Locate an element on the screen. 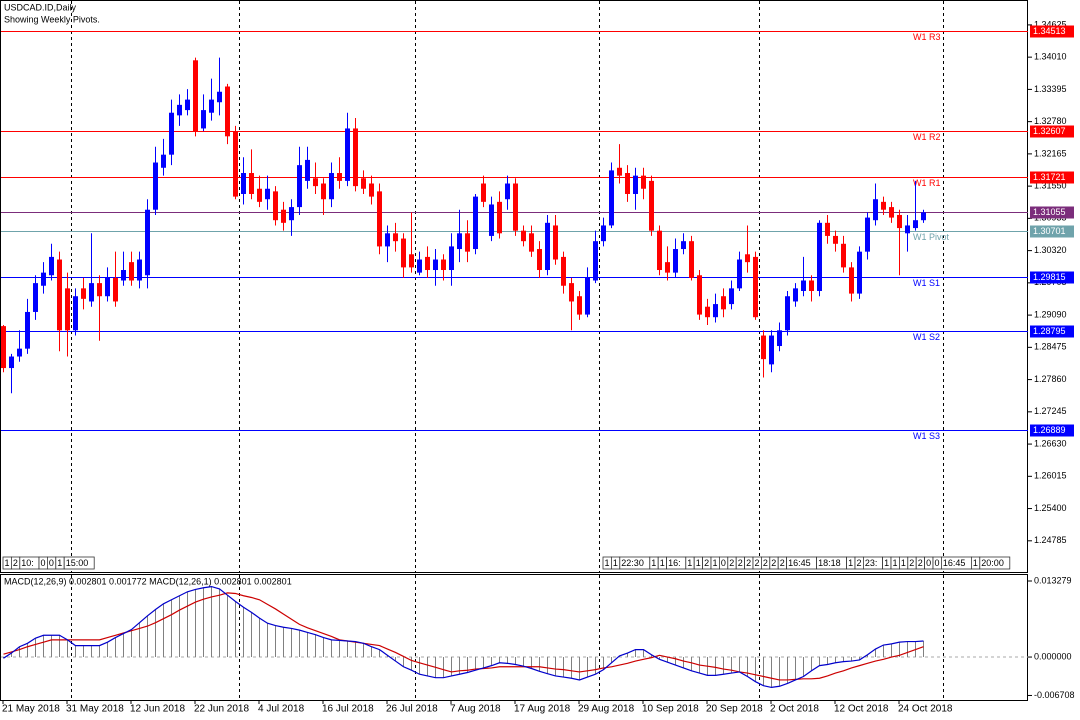 The width and height of the screenshot is (1080, 720). y-tick-label: 1.26630 is located at coordinates (1050, 443).